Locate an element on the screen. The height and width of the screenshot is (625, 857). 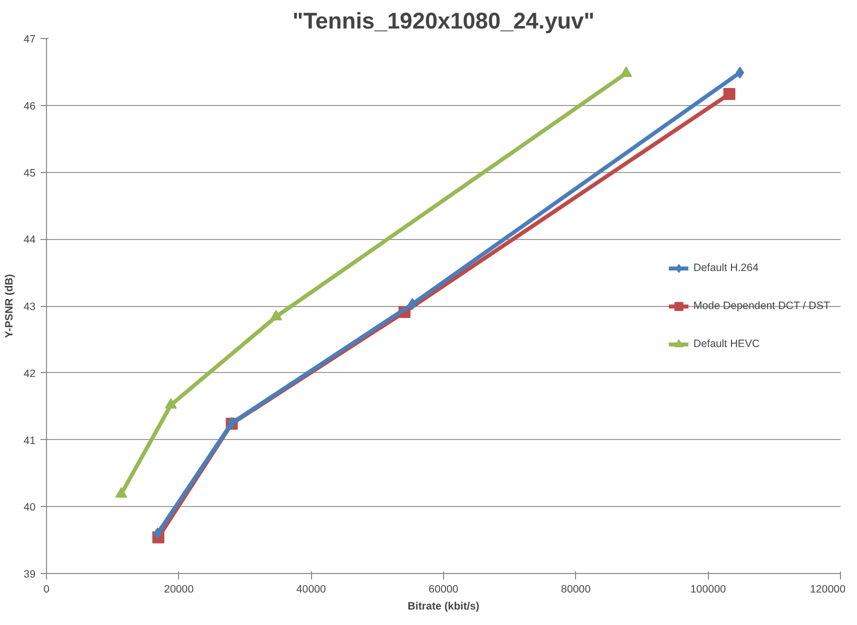
x-tick-label: 0 is located at coordinates (47, 590).